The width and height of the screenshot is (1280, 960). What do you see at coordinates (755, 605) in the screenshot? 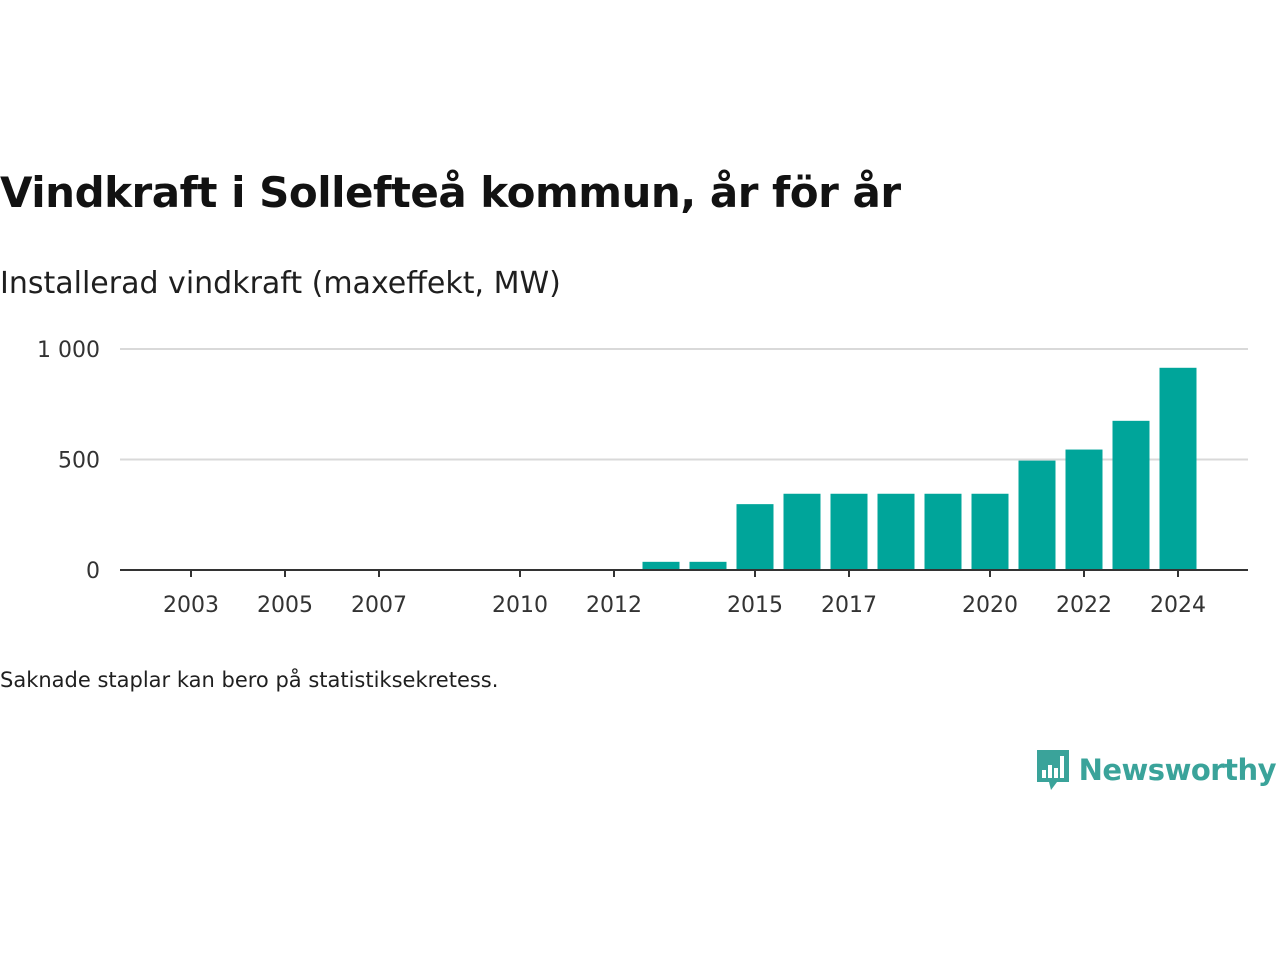
I see `x-tick-label: 2015` at bounding box center [755, 605].